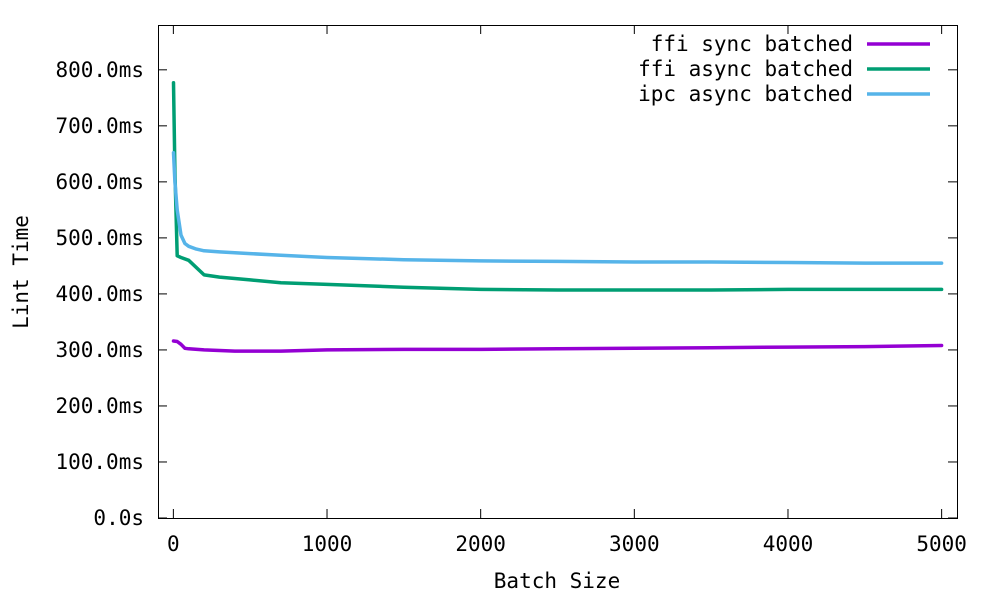  I want to click on y-tick-label: 100.0ms, so click(99, 462).